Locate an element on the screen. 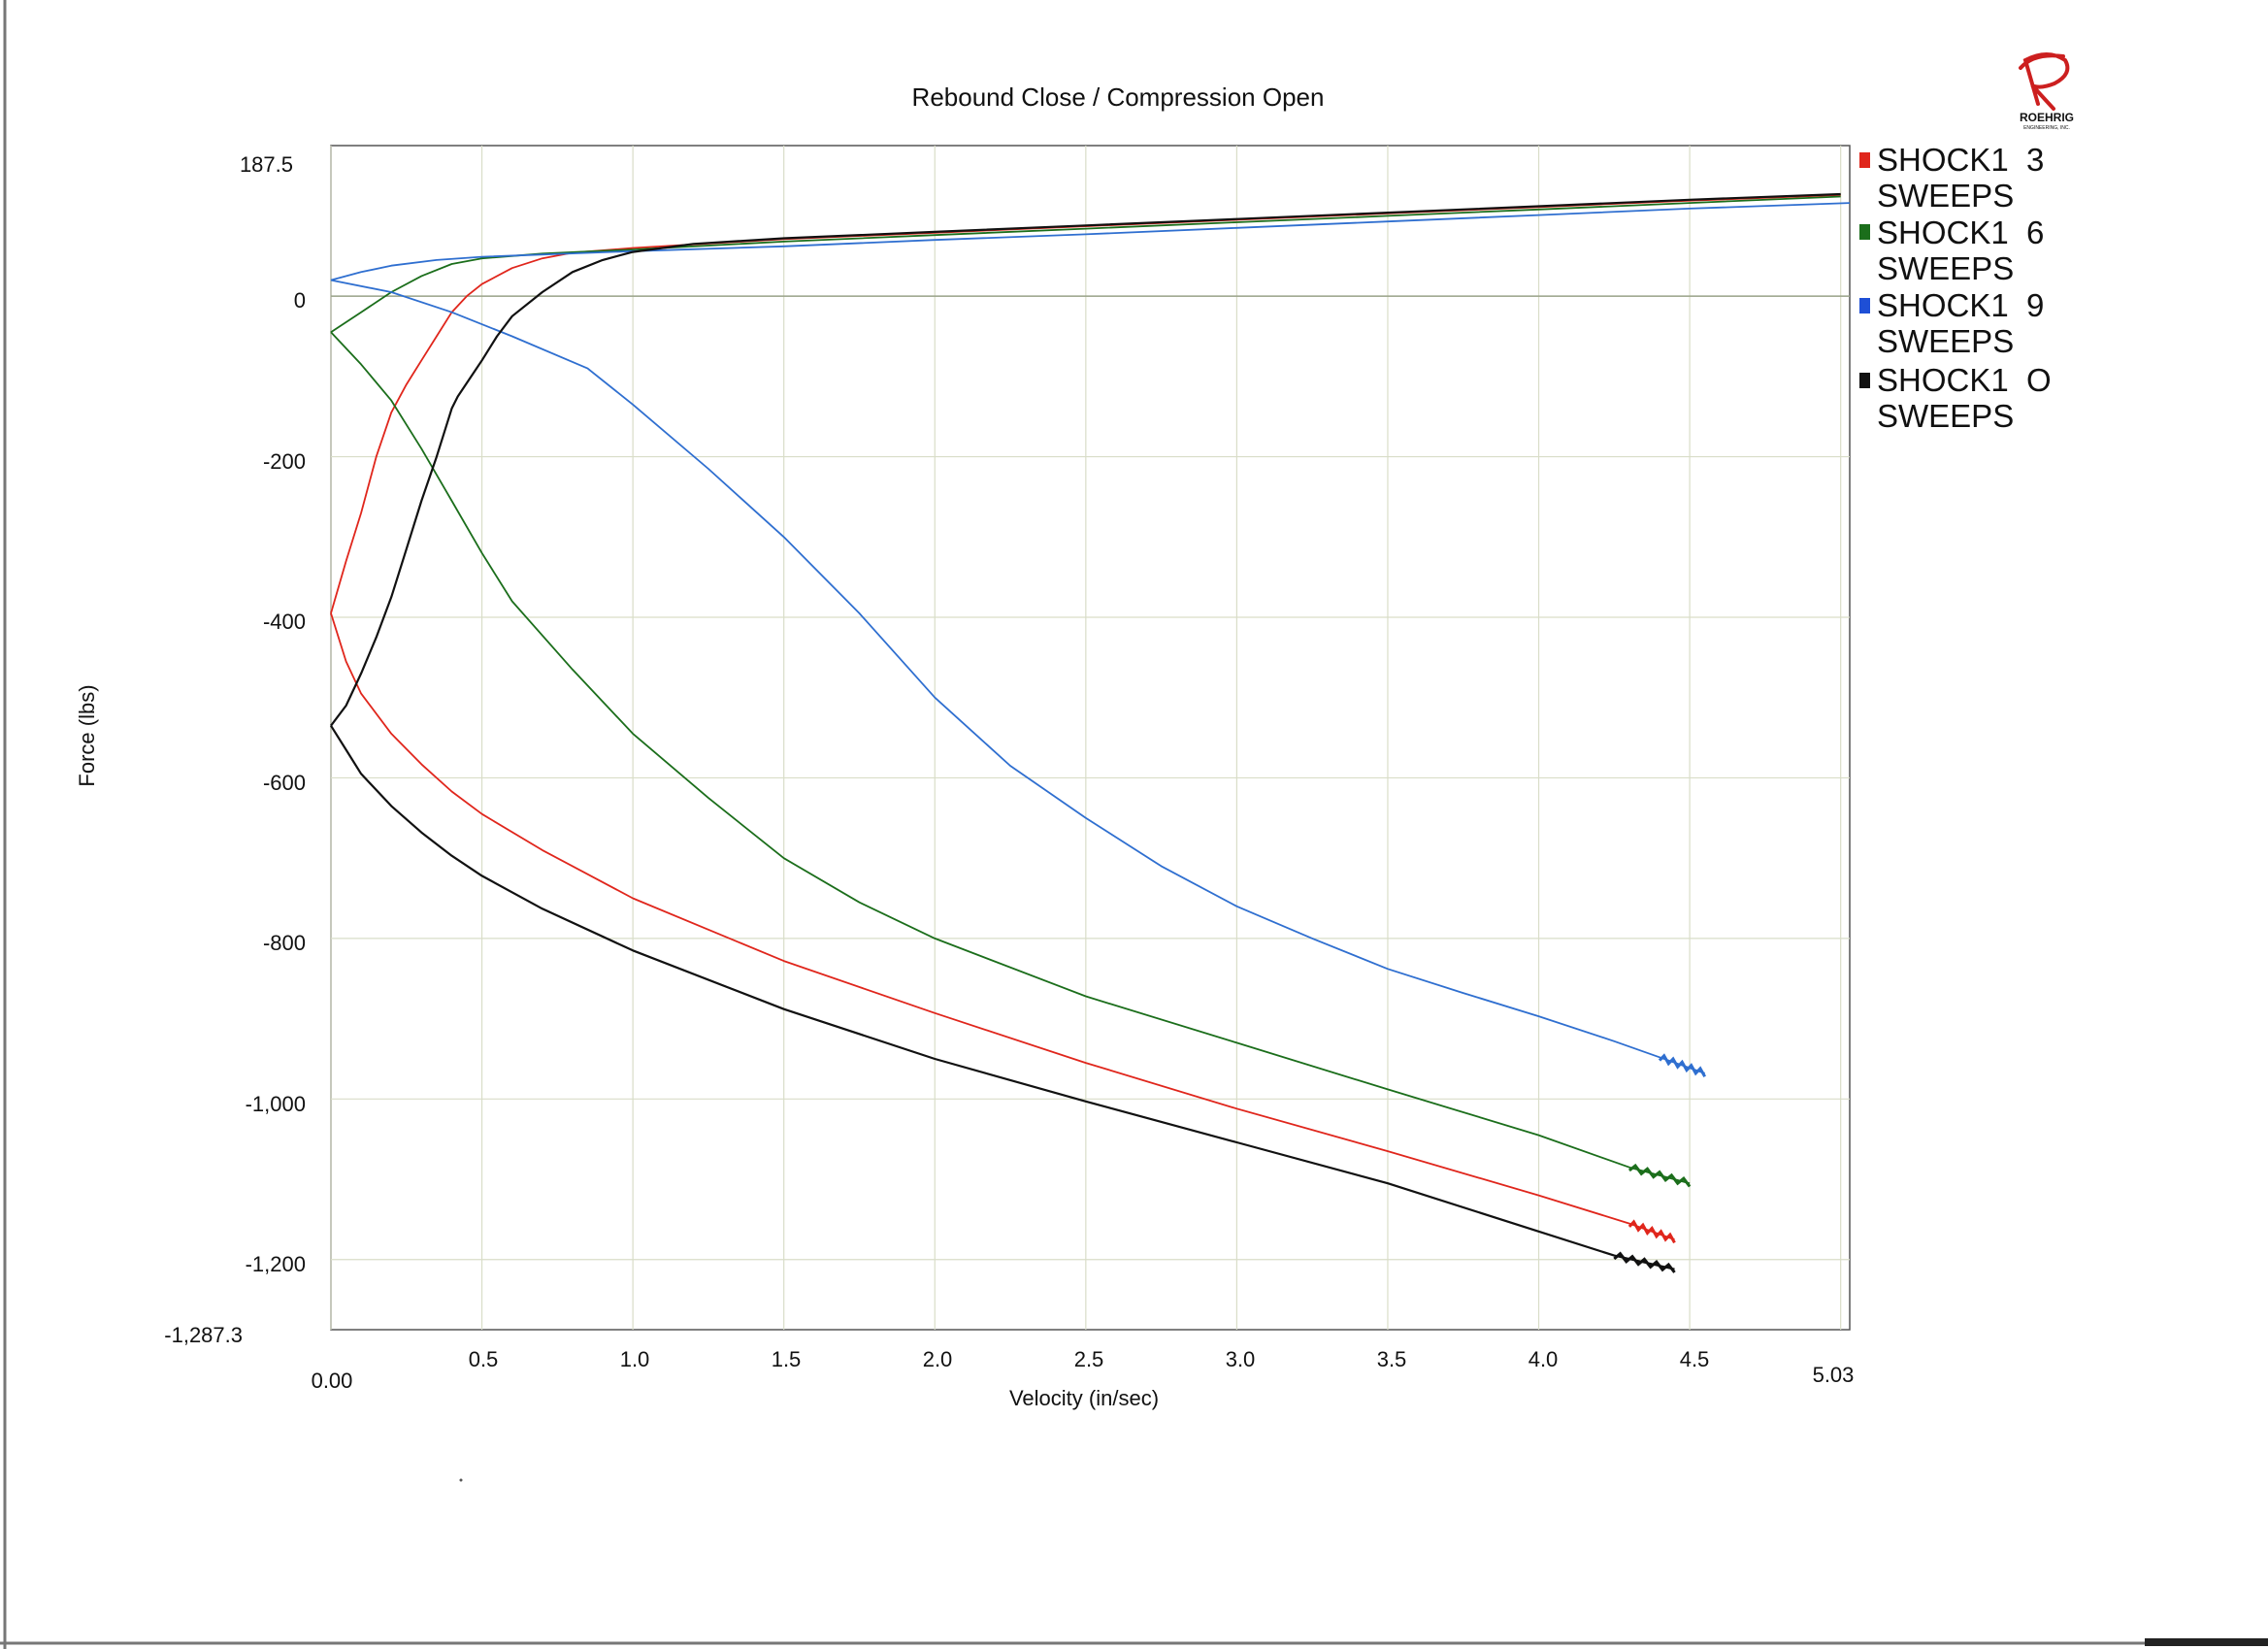  x-tick-label: 1.0 is located at coordinates (635, 1359).